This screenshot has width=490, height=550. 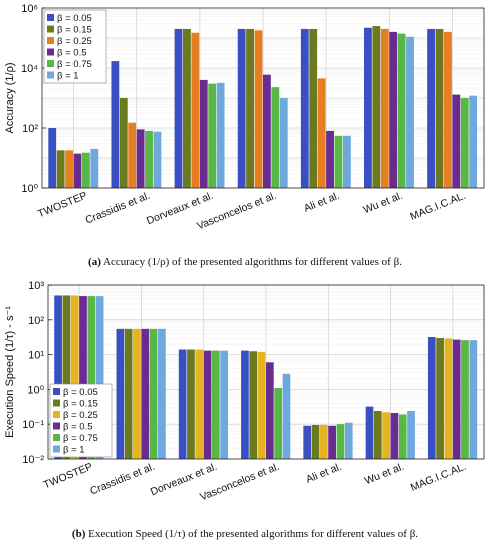 I want to click on y-tick-label: 10¹, so click(x=36, y=356).